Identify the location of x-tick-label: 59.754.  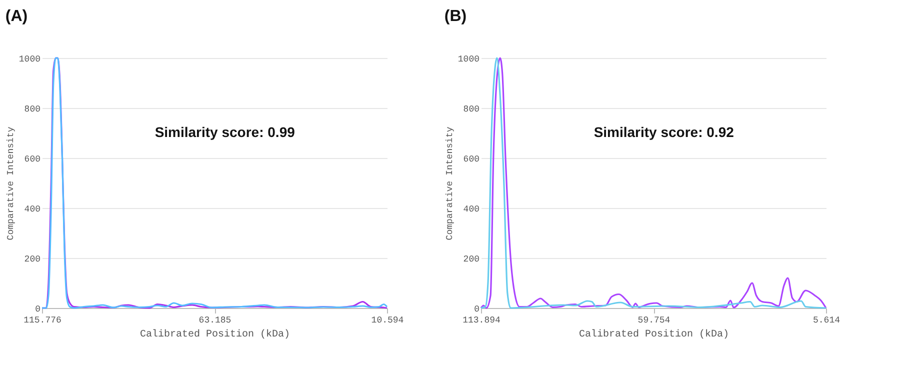
(654, 321).